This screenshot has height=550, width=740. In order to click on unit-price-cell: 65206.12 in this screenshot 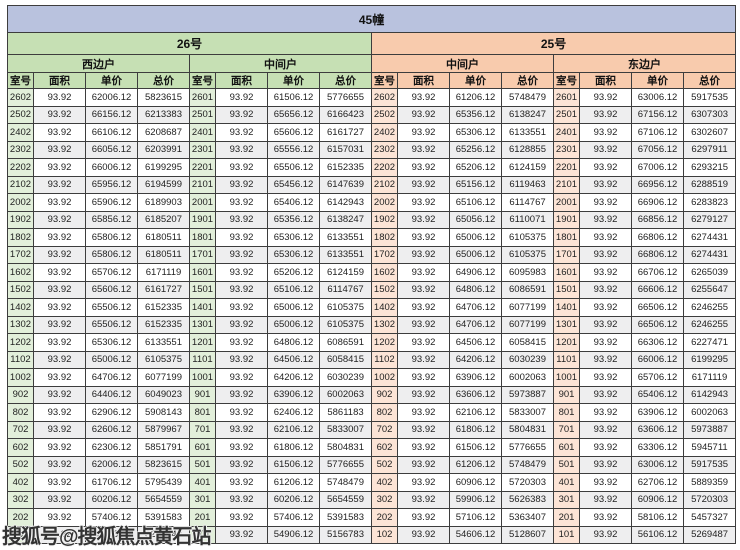, I will do `click(293, 272)`.